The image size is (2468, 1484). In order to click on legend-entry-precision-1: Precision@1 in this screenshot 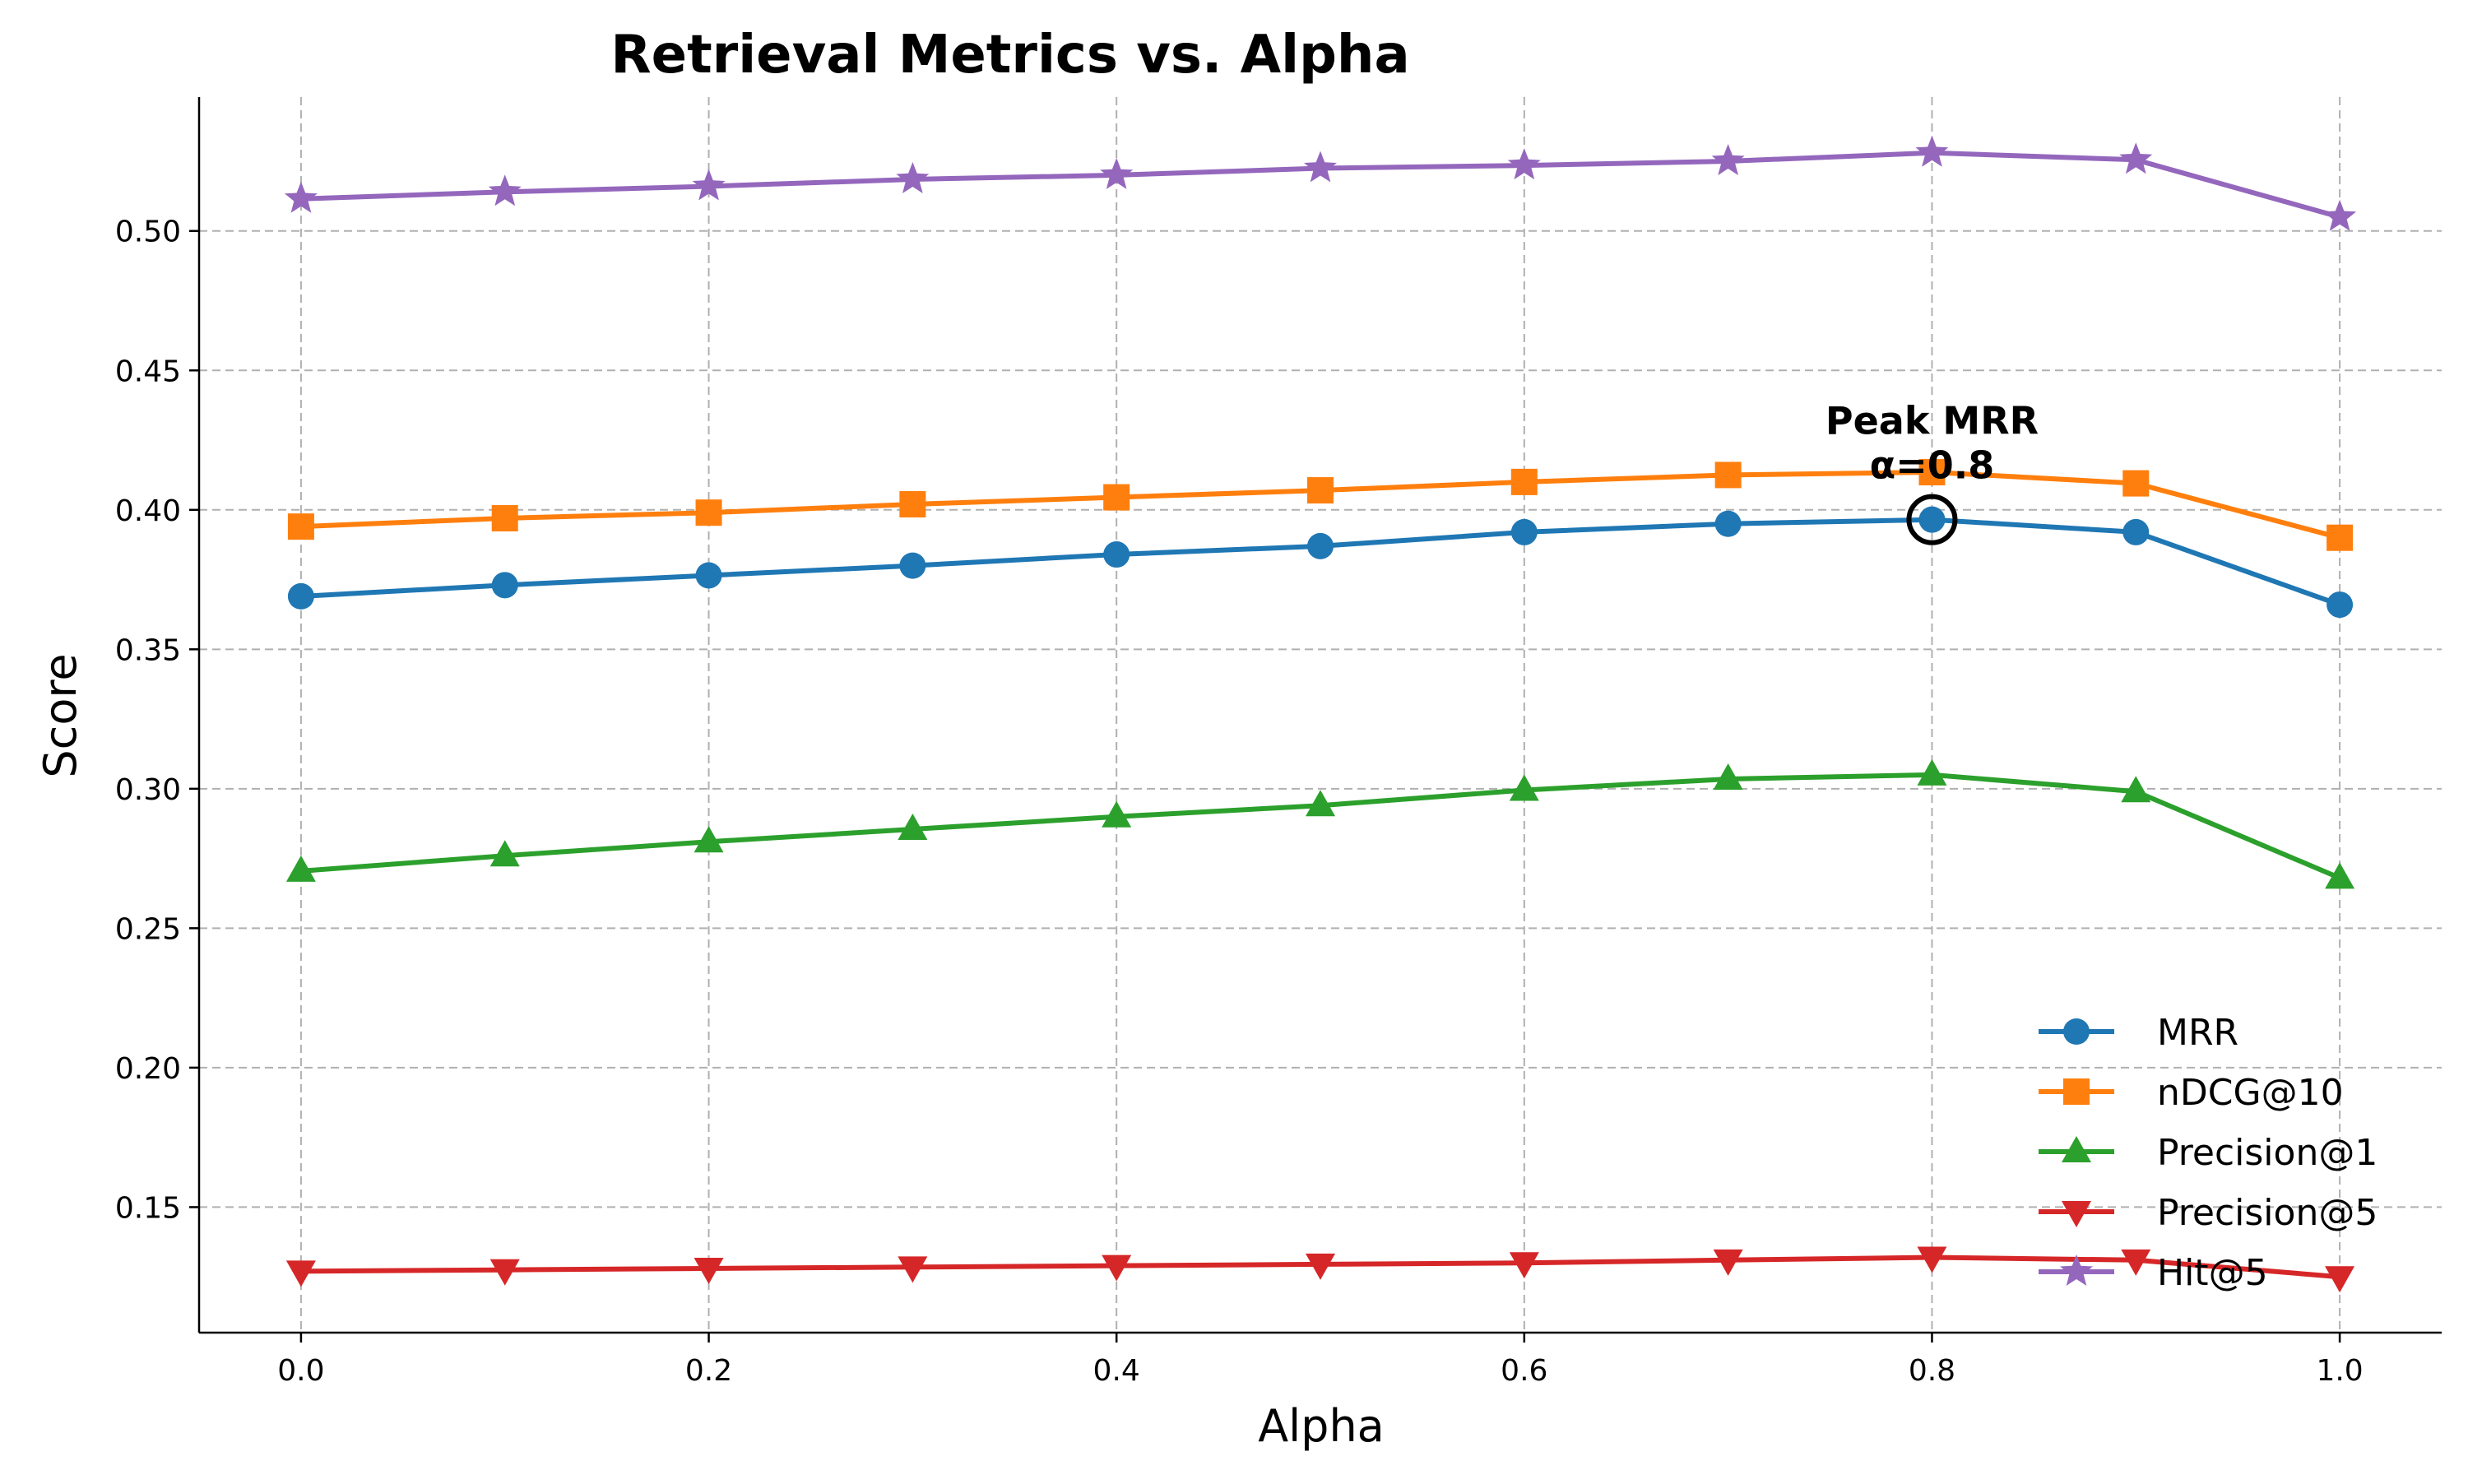, I will do `click(2208, 1153)`.